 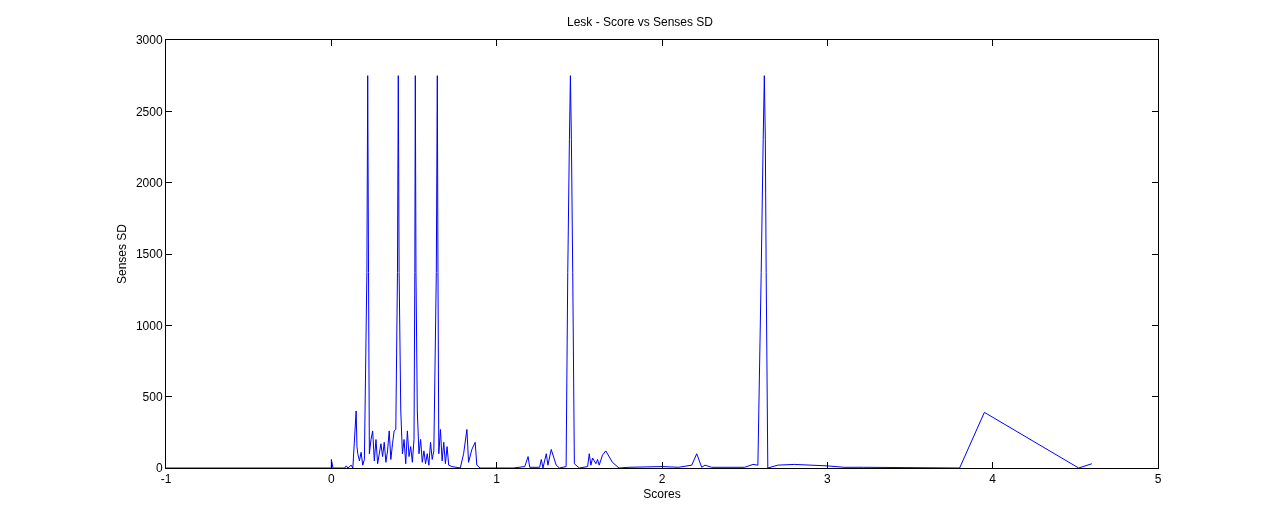 What do you see at coordinates (993, 479) in the screenshot?
I see `x-tick-label: 4` at bounding box center [993, 479].